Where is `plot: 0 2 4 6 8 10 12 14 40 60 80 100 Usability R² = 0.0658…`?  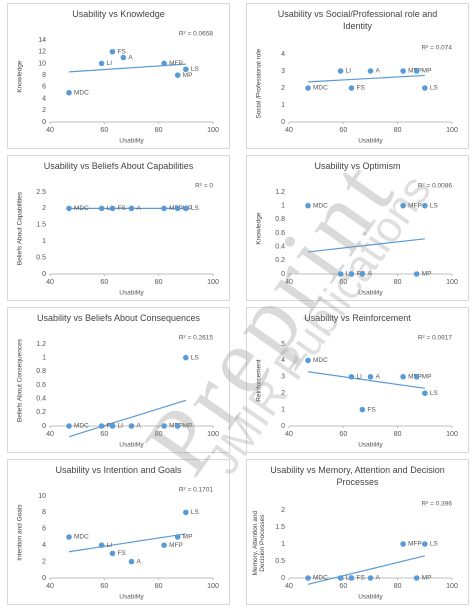
plot: 0 2 4 6 8 10 12 14 40 60 80 100 Usability R² = 0.0658… is located at coordinates (128, 88).